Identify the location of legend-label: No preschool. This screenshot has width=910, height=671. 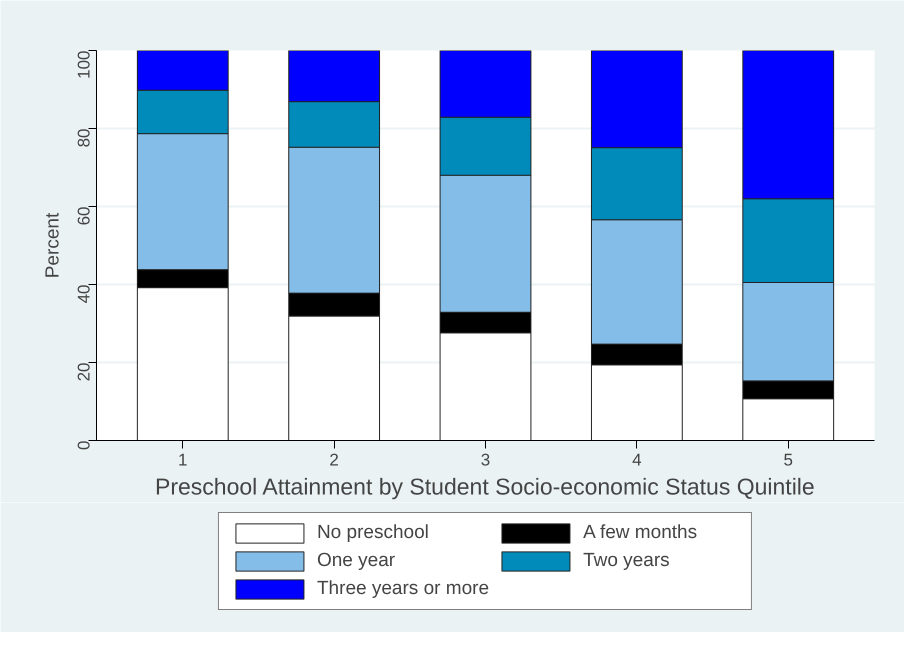
(373, 533).